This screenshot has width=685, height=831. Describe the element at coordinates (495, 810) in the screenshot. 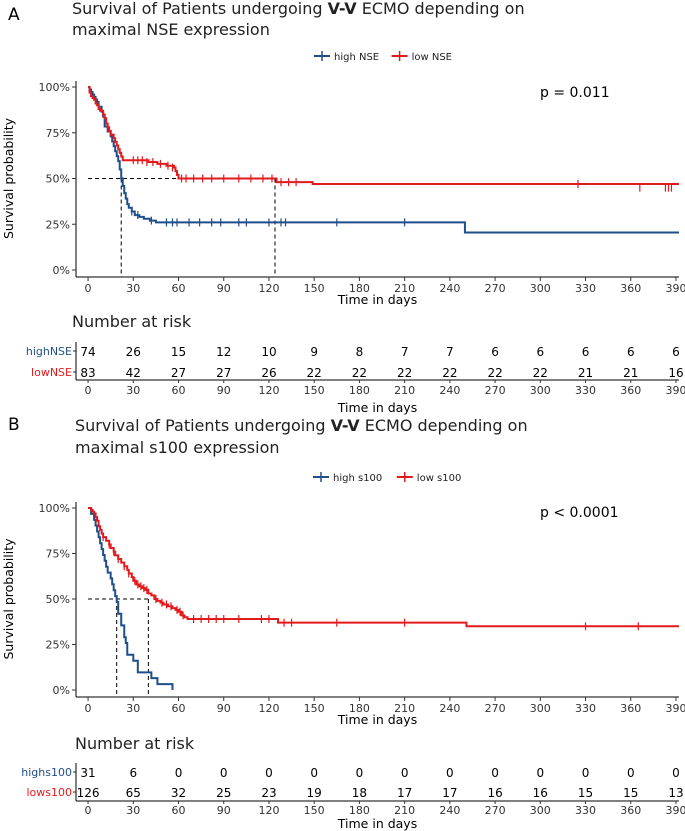

I see `risk-x-tick-label: 270` at that location.